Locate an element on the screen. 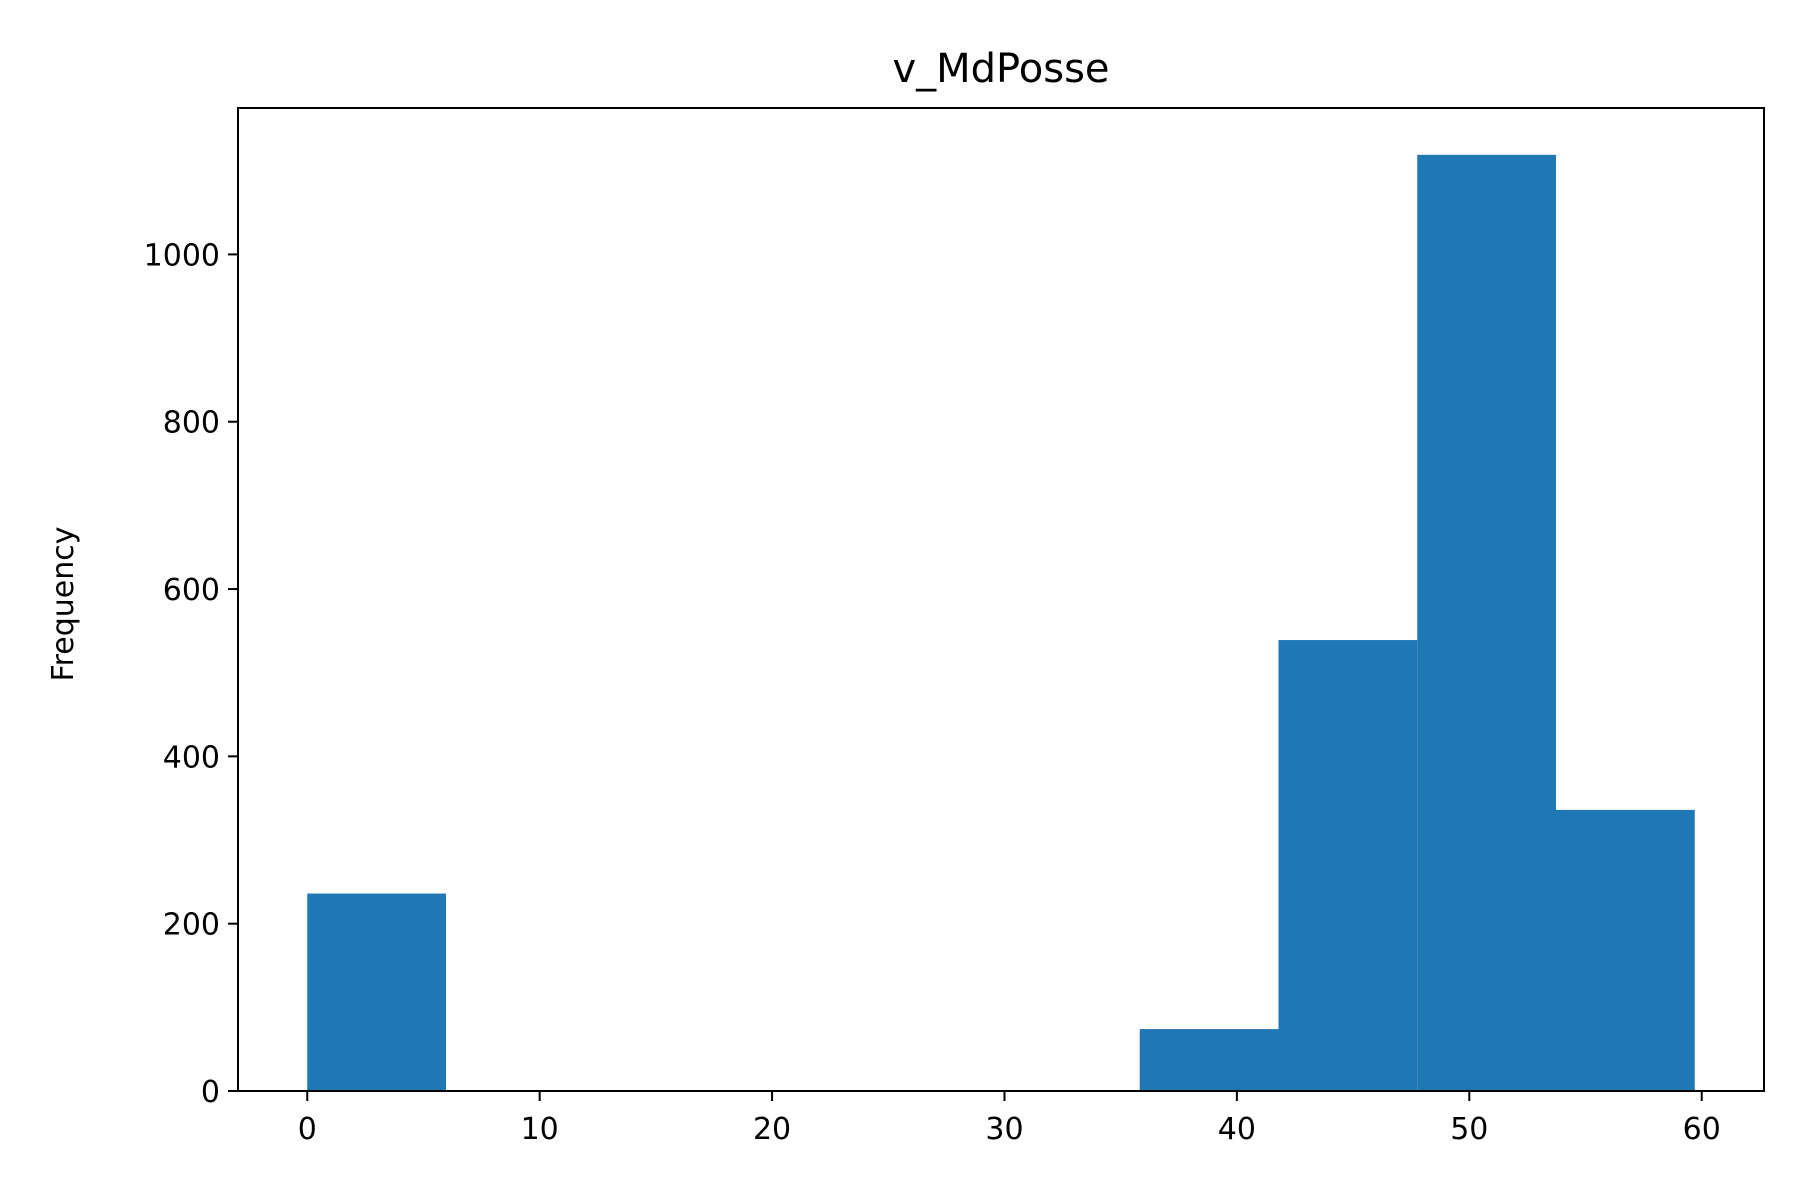 This screenshot has height=1200, width=1800. x-axis: 0 10 20 30 40 50 60 is located at coordinates (1009, 1119).